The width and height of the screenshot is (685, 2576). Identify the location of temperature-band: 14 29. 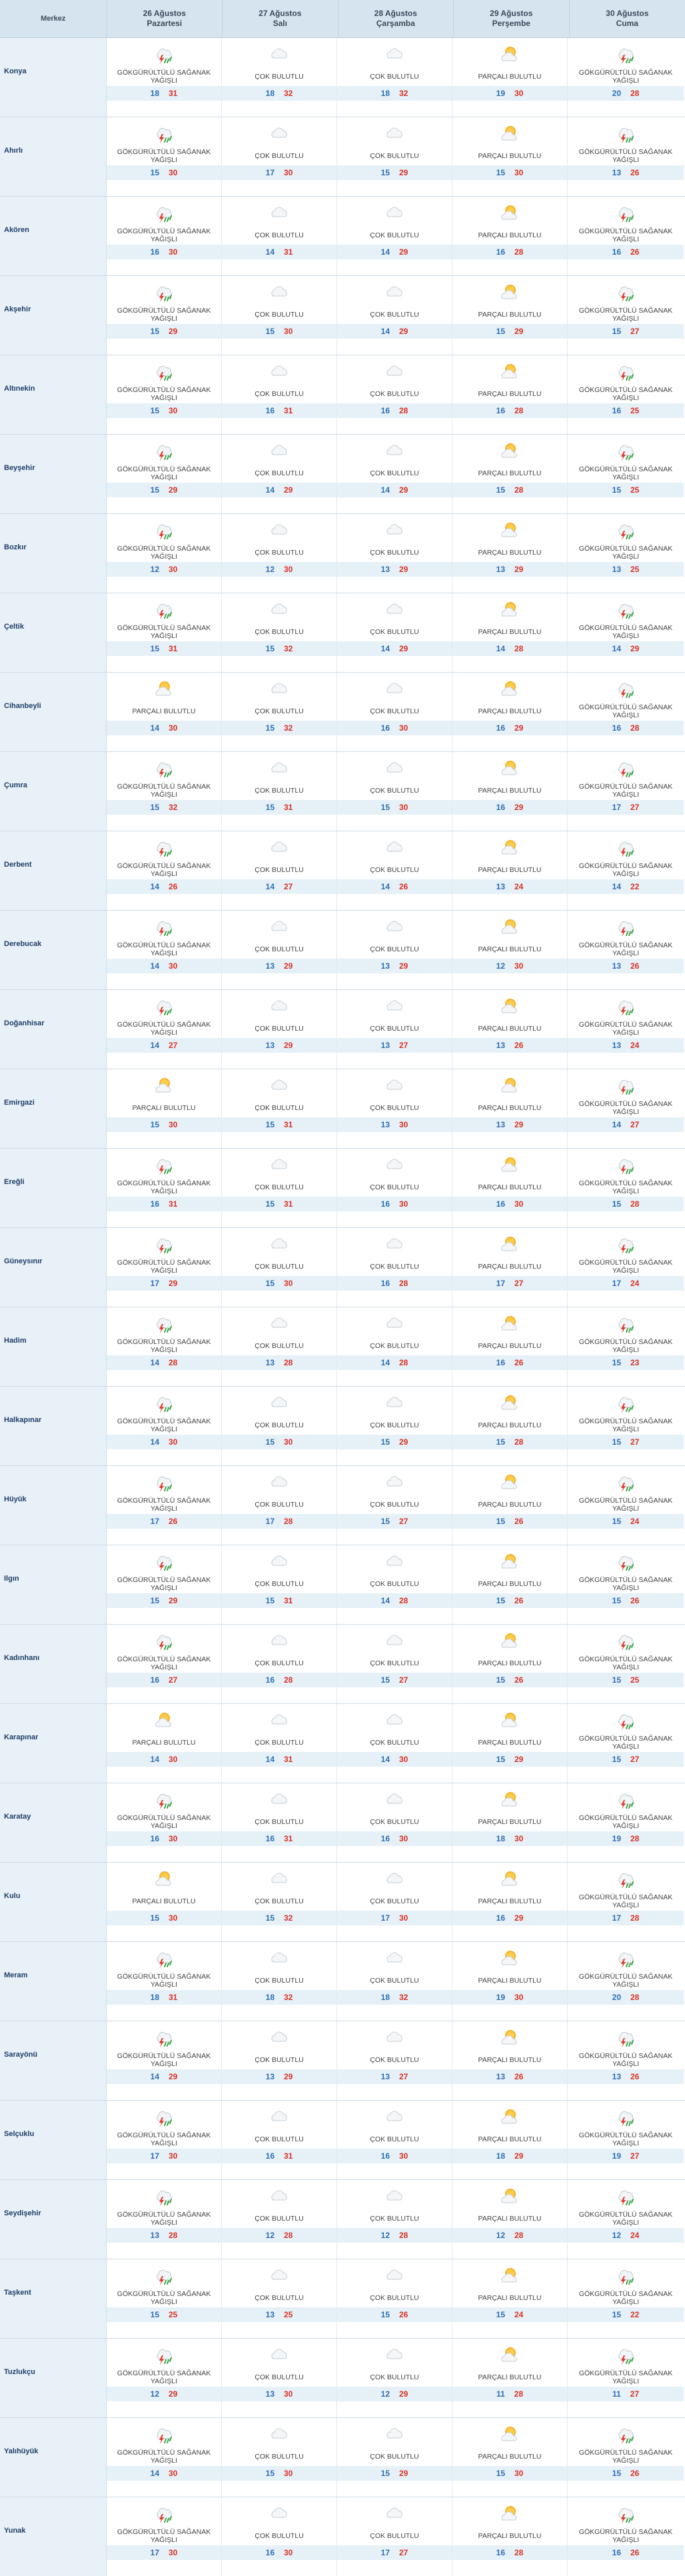
(394, 648).